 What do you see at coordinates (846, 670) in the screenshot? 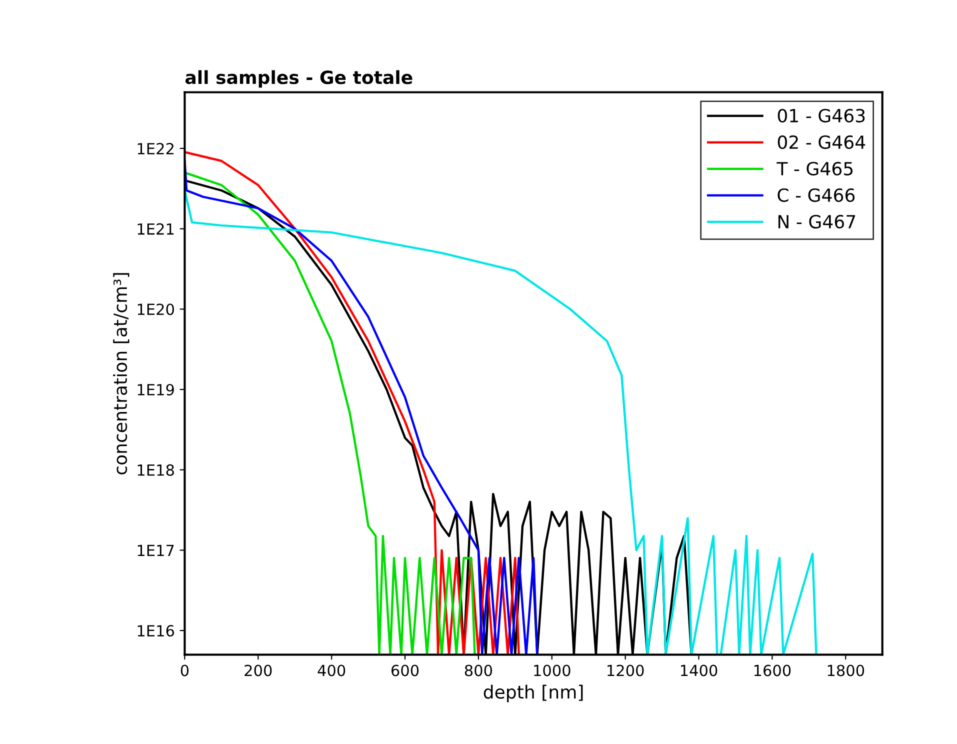
I see `x-tick-label: 1800` at bounding box center [846, 670].